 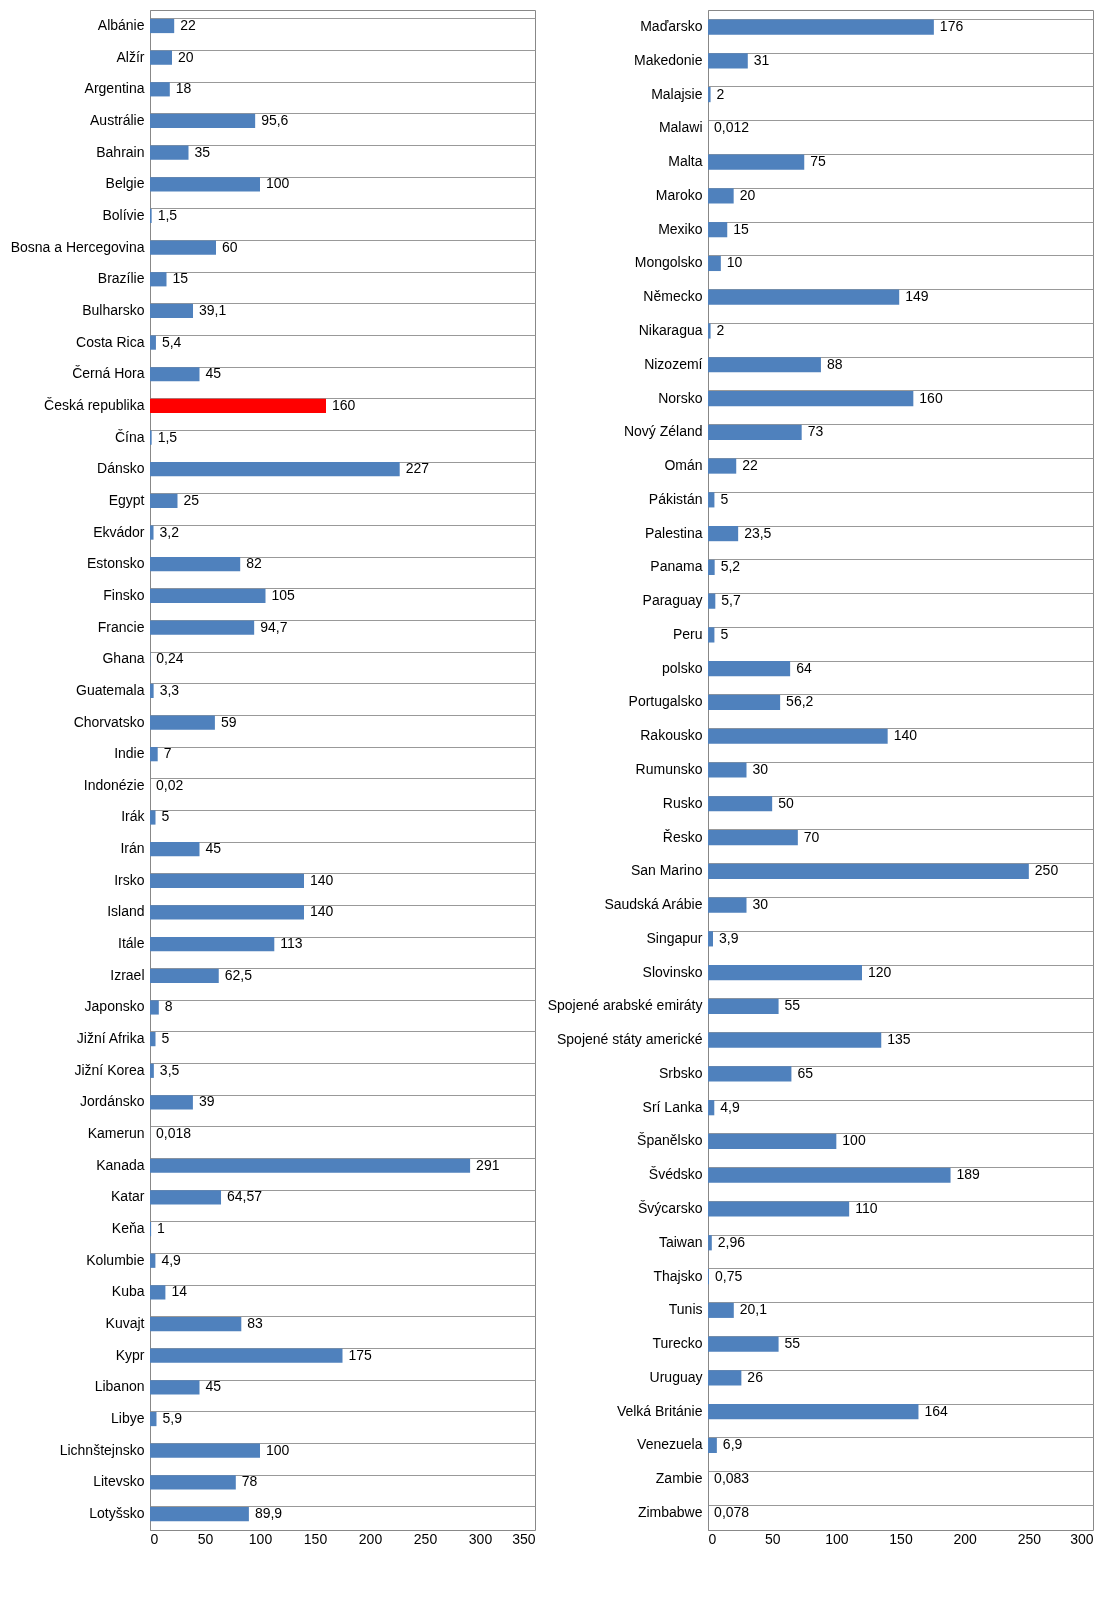 What do you see at coordinates (670, 329) in the screenshot?
I see `y-tick-label: Nikaragua` at bounding box center [670, 329].